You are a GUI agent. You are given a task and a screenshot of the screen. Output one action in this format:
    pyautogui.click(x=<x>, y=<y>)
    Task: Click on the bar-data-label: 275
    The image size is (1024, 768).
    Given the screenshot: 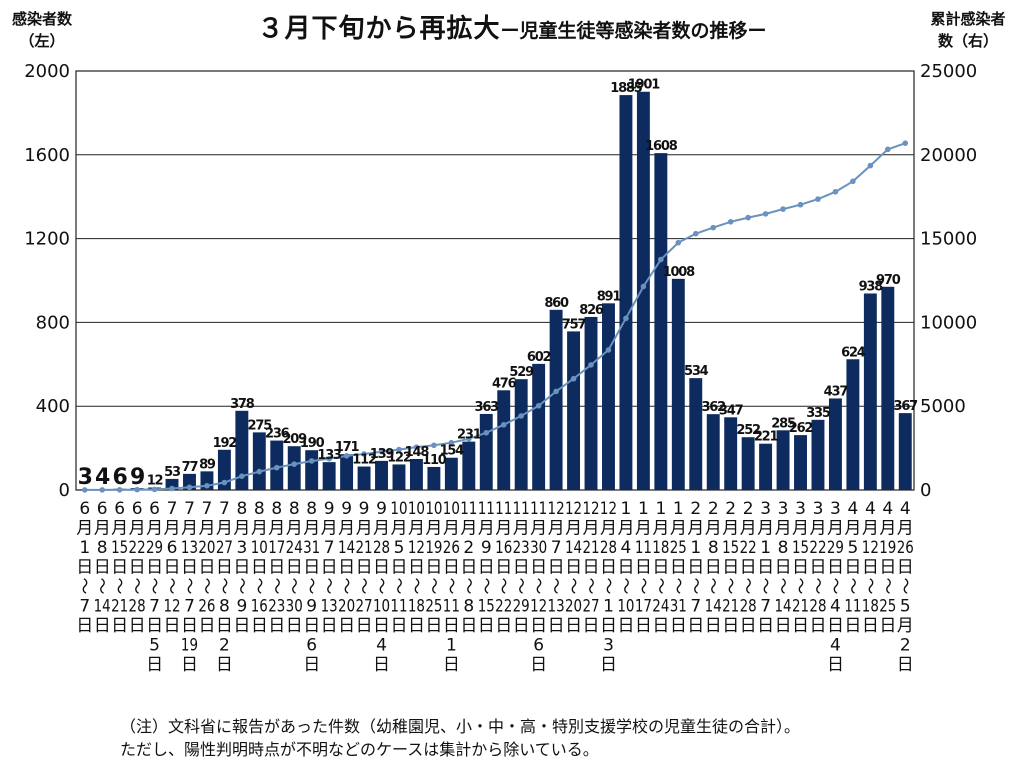 What is the action you would take?
    pyautogui.click(x=260, y=425)
    